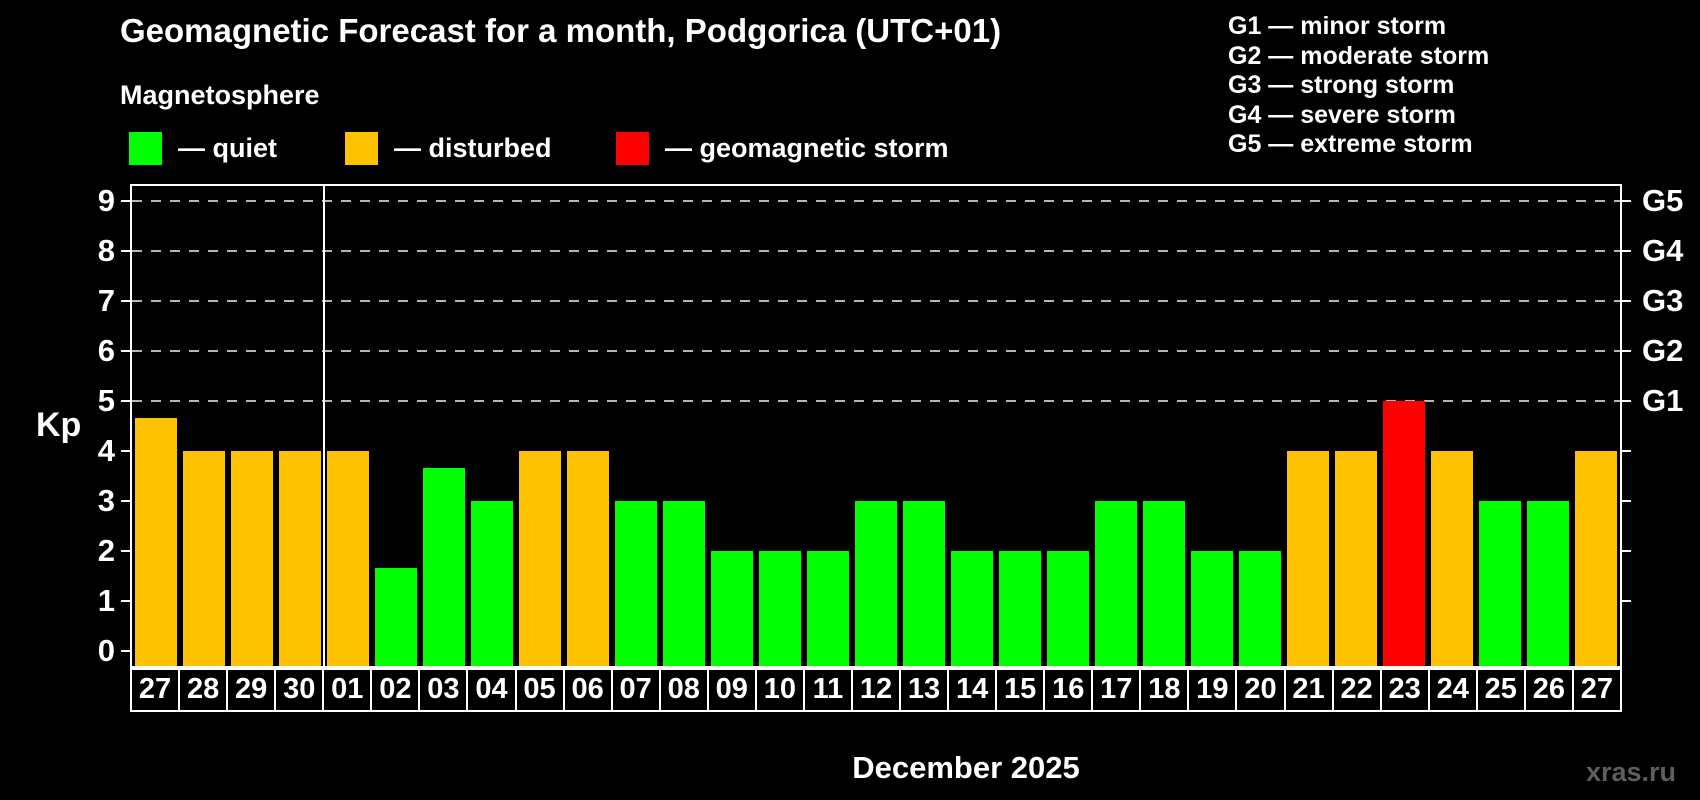 This screenshot has width=1700, height=800. I want to click on y-tick-label-7: 7, so click(106, 300).